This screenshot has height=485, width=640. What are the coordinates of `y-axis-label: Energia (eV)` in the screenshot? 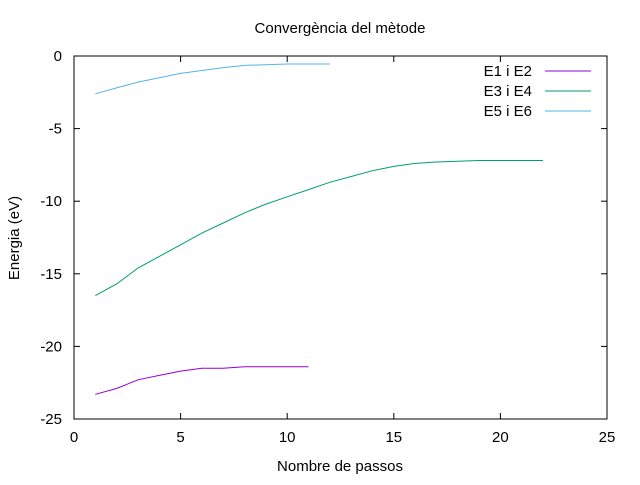 It's located at (14, 238).